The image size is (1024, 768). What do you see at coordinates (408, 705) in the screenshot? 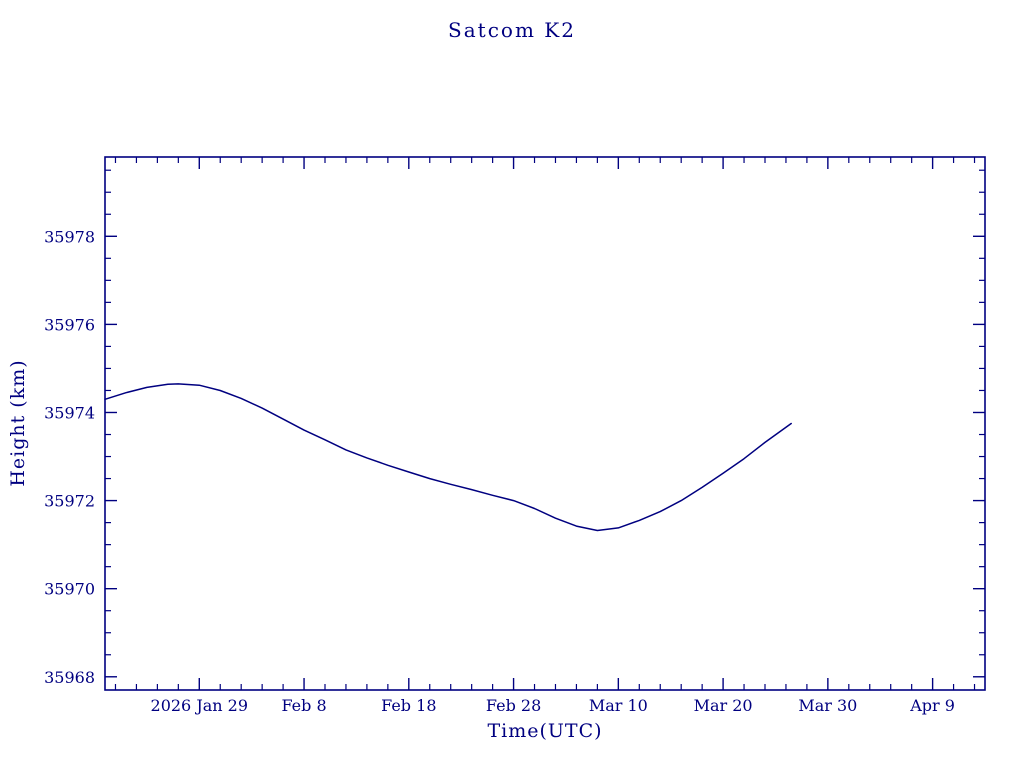
I see `x-tick-label: Feb 18` at bounding box center [408, 705].